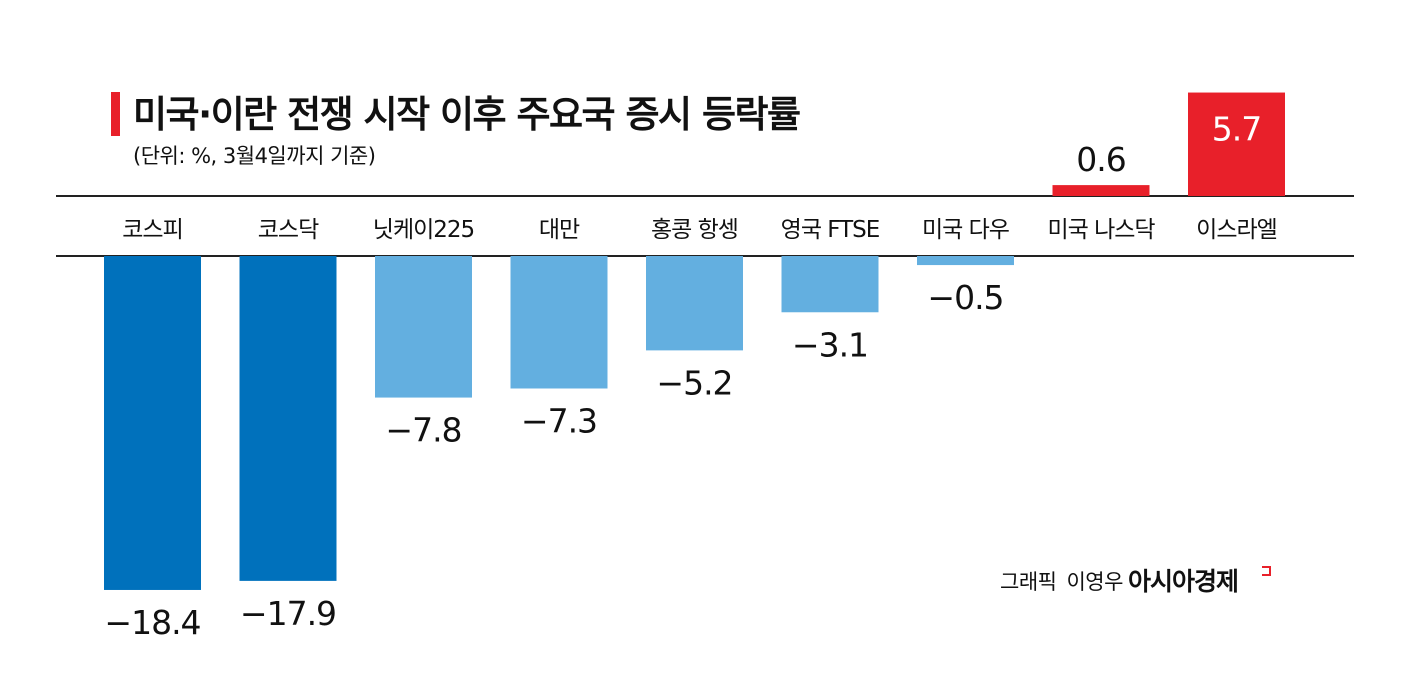 The image size is (1409, 696). Describe the element at coordinates (965, 230) in the screenshot. I see `category-label-6: 미국 다우` at that location.